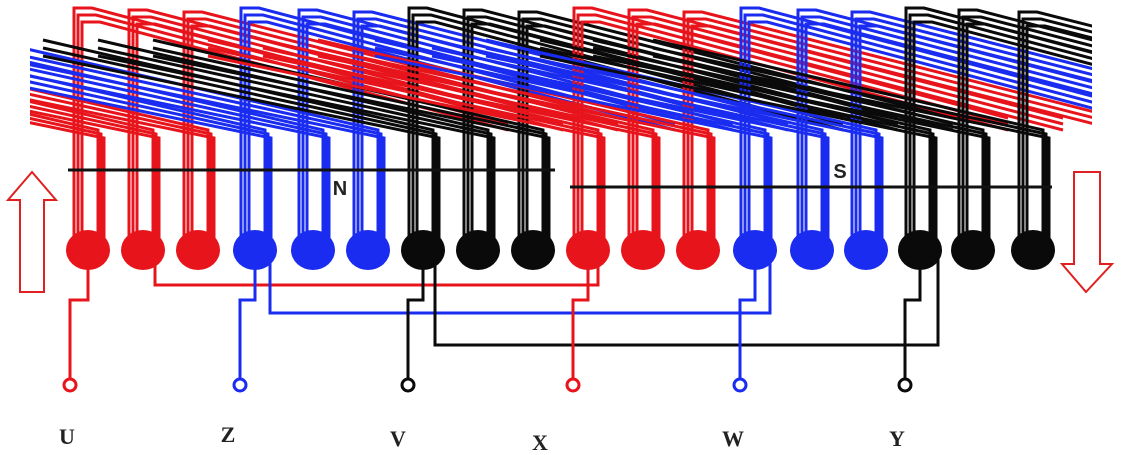 This screenshot has width=1121, height=455. Describe the element at coordinates (398, 438) in the screenshot. I see `terminal-label: V` at that location.